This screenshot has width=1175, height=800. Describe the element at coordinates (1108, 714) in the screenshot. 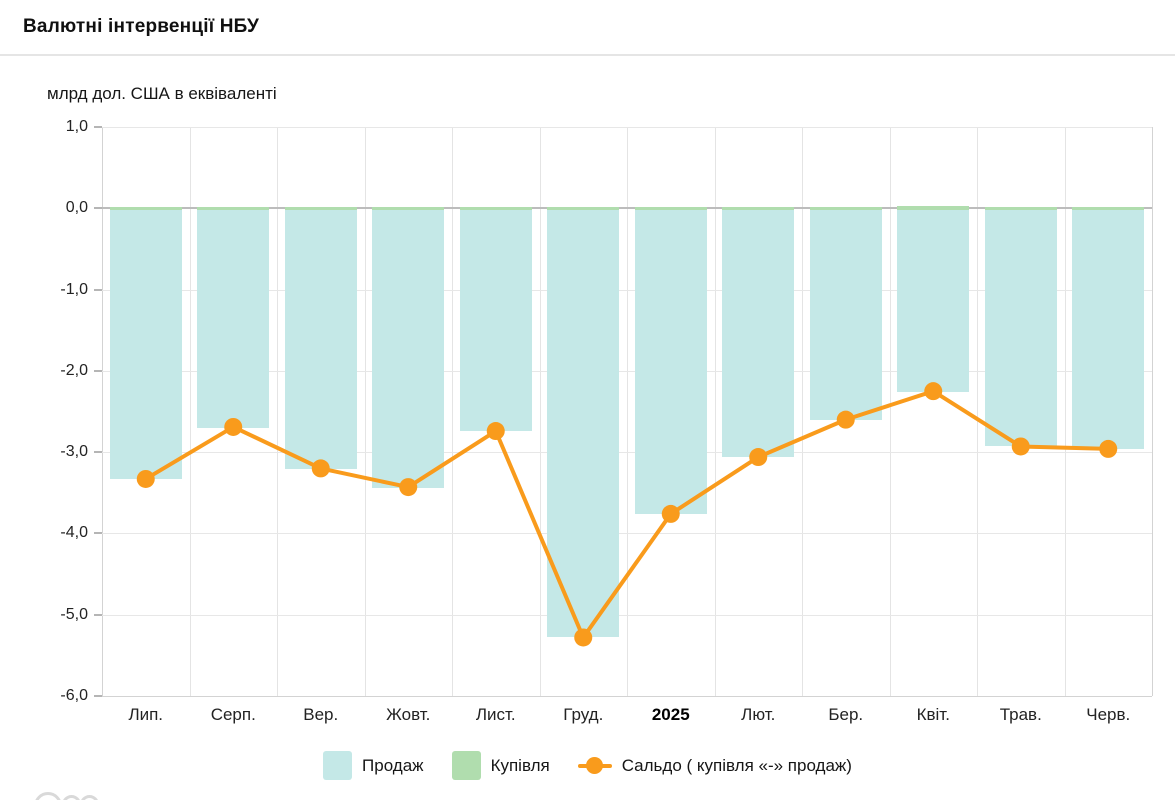

I see `x-axis-label: Черв.` at that location.